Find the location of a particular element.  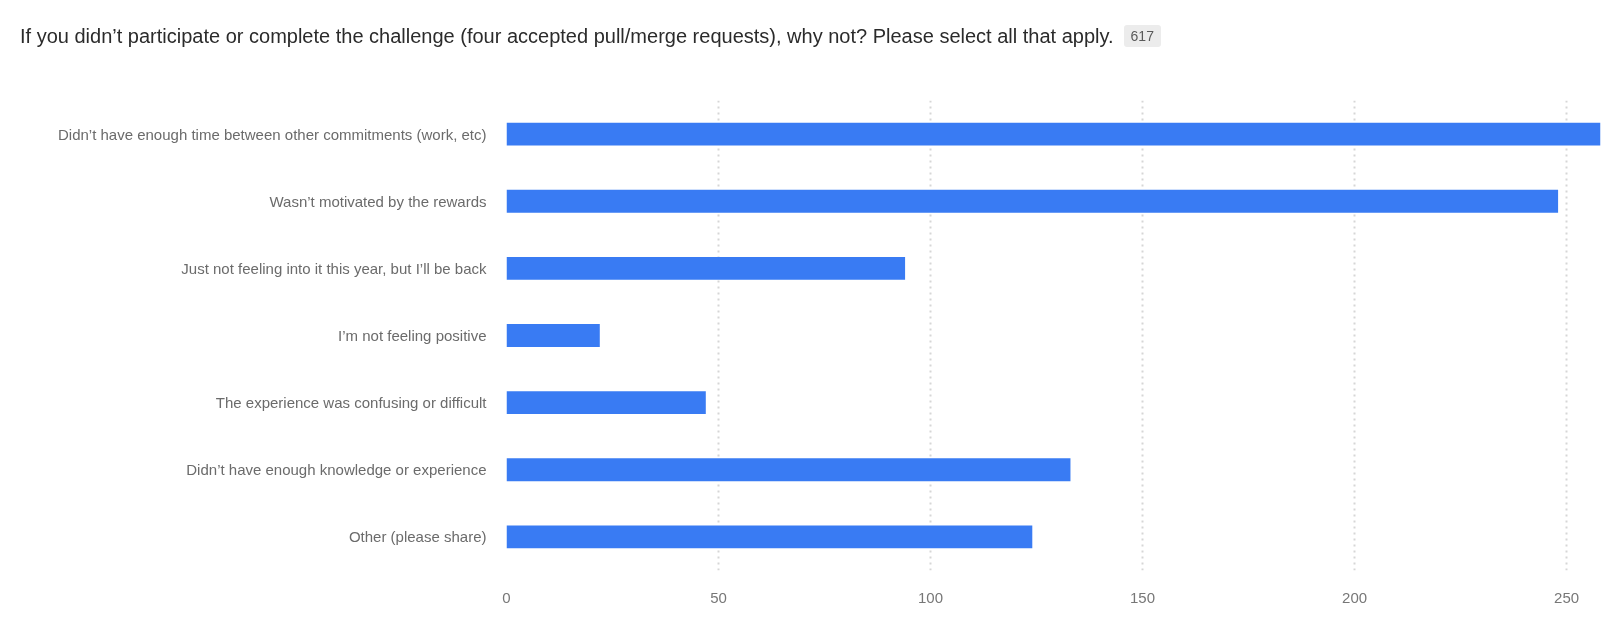

x-tick-label: 150 is located at coordinates (1143, 597).